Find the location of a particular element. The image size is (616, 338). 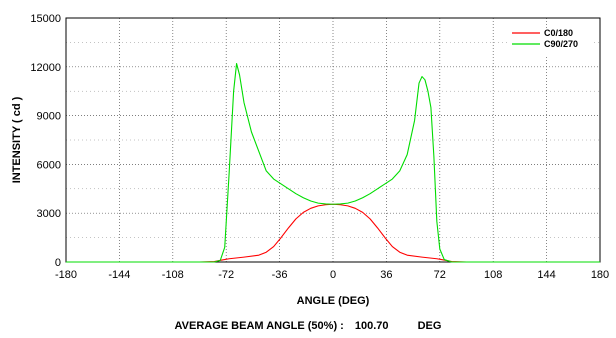

y-tick-labels: 0 3000 6000 9000 12000 15000 is located at coordinates (45, 141).